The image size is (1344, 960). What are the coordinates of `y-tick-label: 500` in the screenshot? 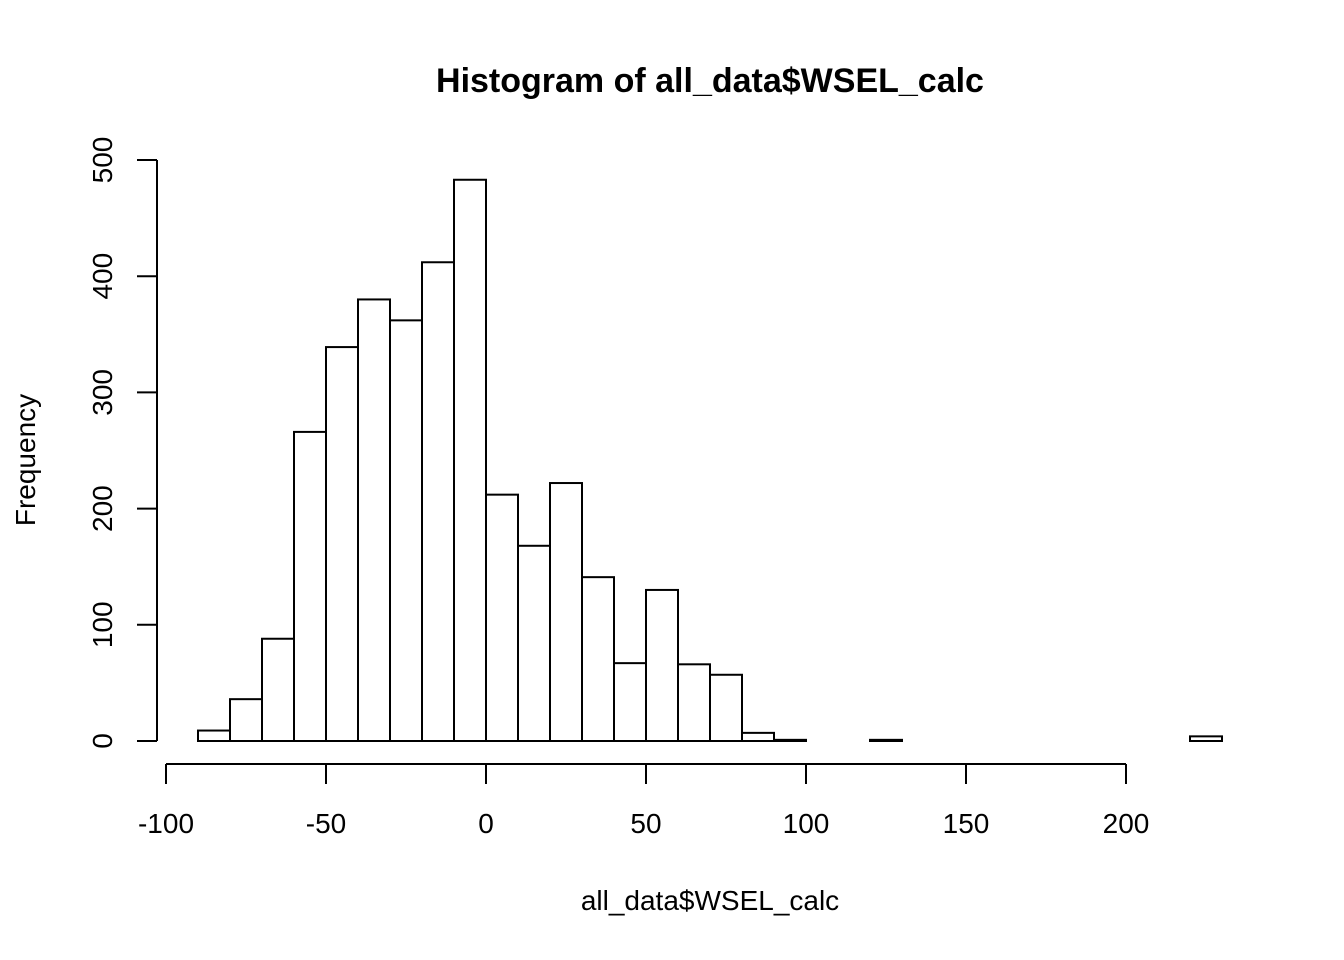 It's located at (102, 160).